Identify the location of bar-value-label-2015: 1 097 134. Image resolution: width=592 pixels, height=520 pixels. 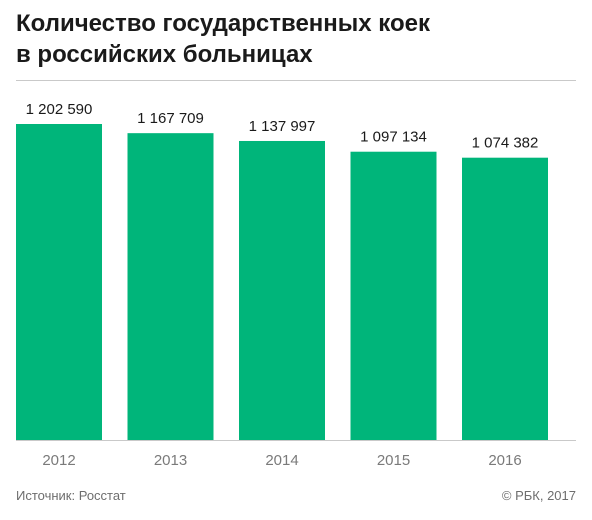
(393, 137).